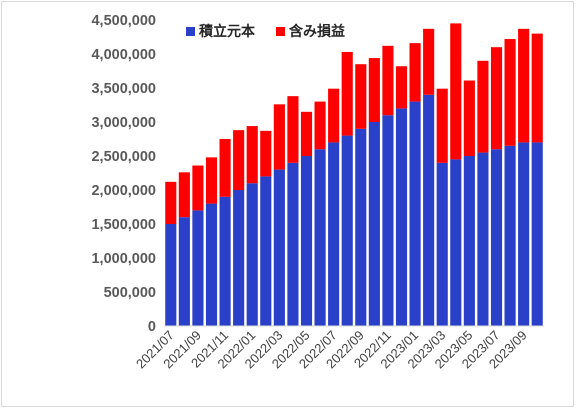 The width and height of the screenshot is (576, 411). Describe the element at coordinates (123, 55) in the screenshot. I see `y-tick-label: 4,000,000` at that location.